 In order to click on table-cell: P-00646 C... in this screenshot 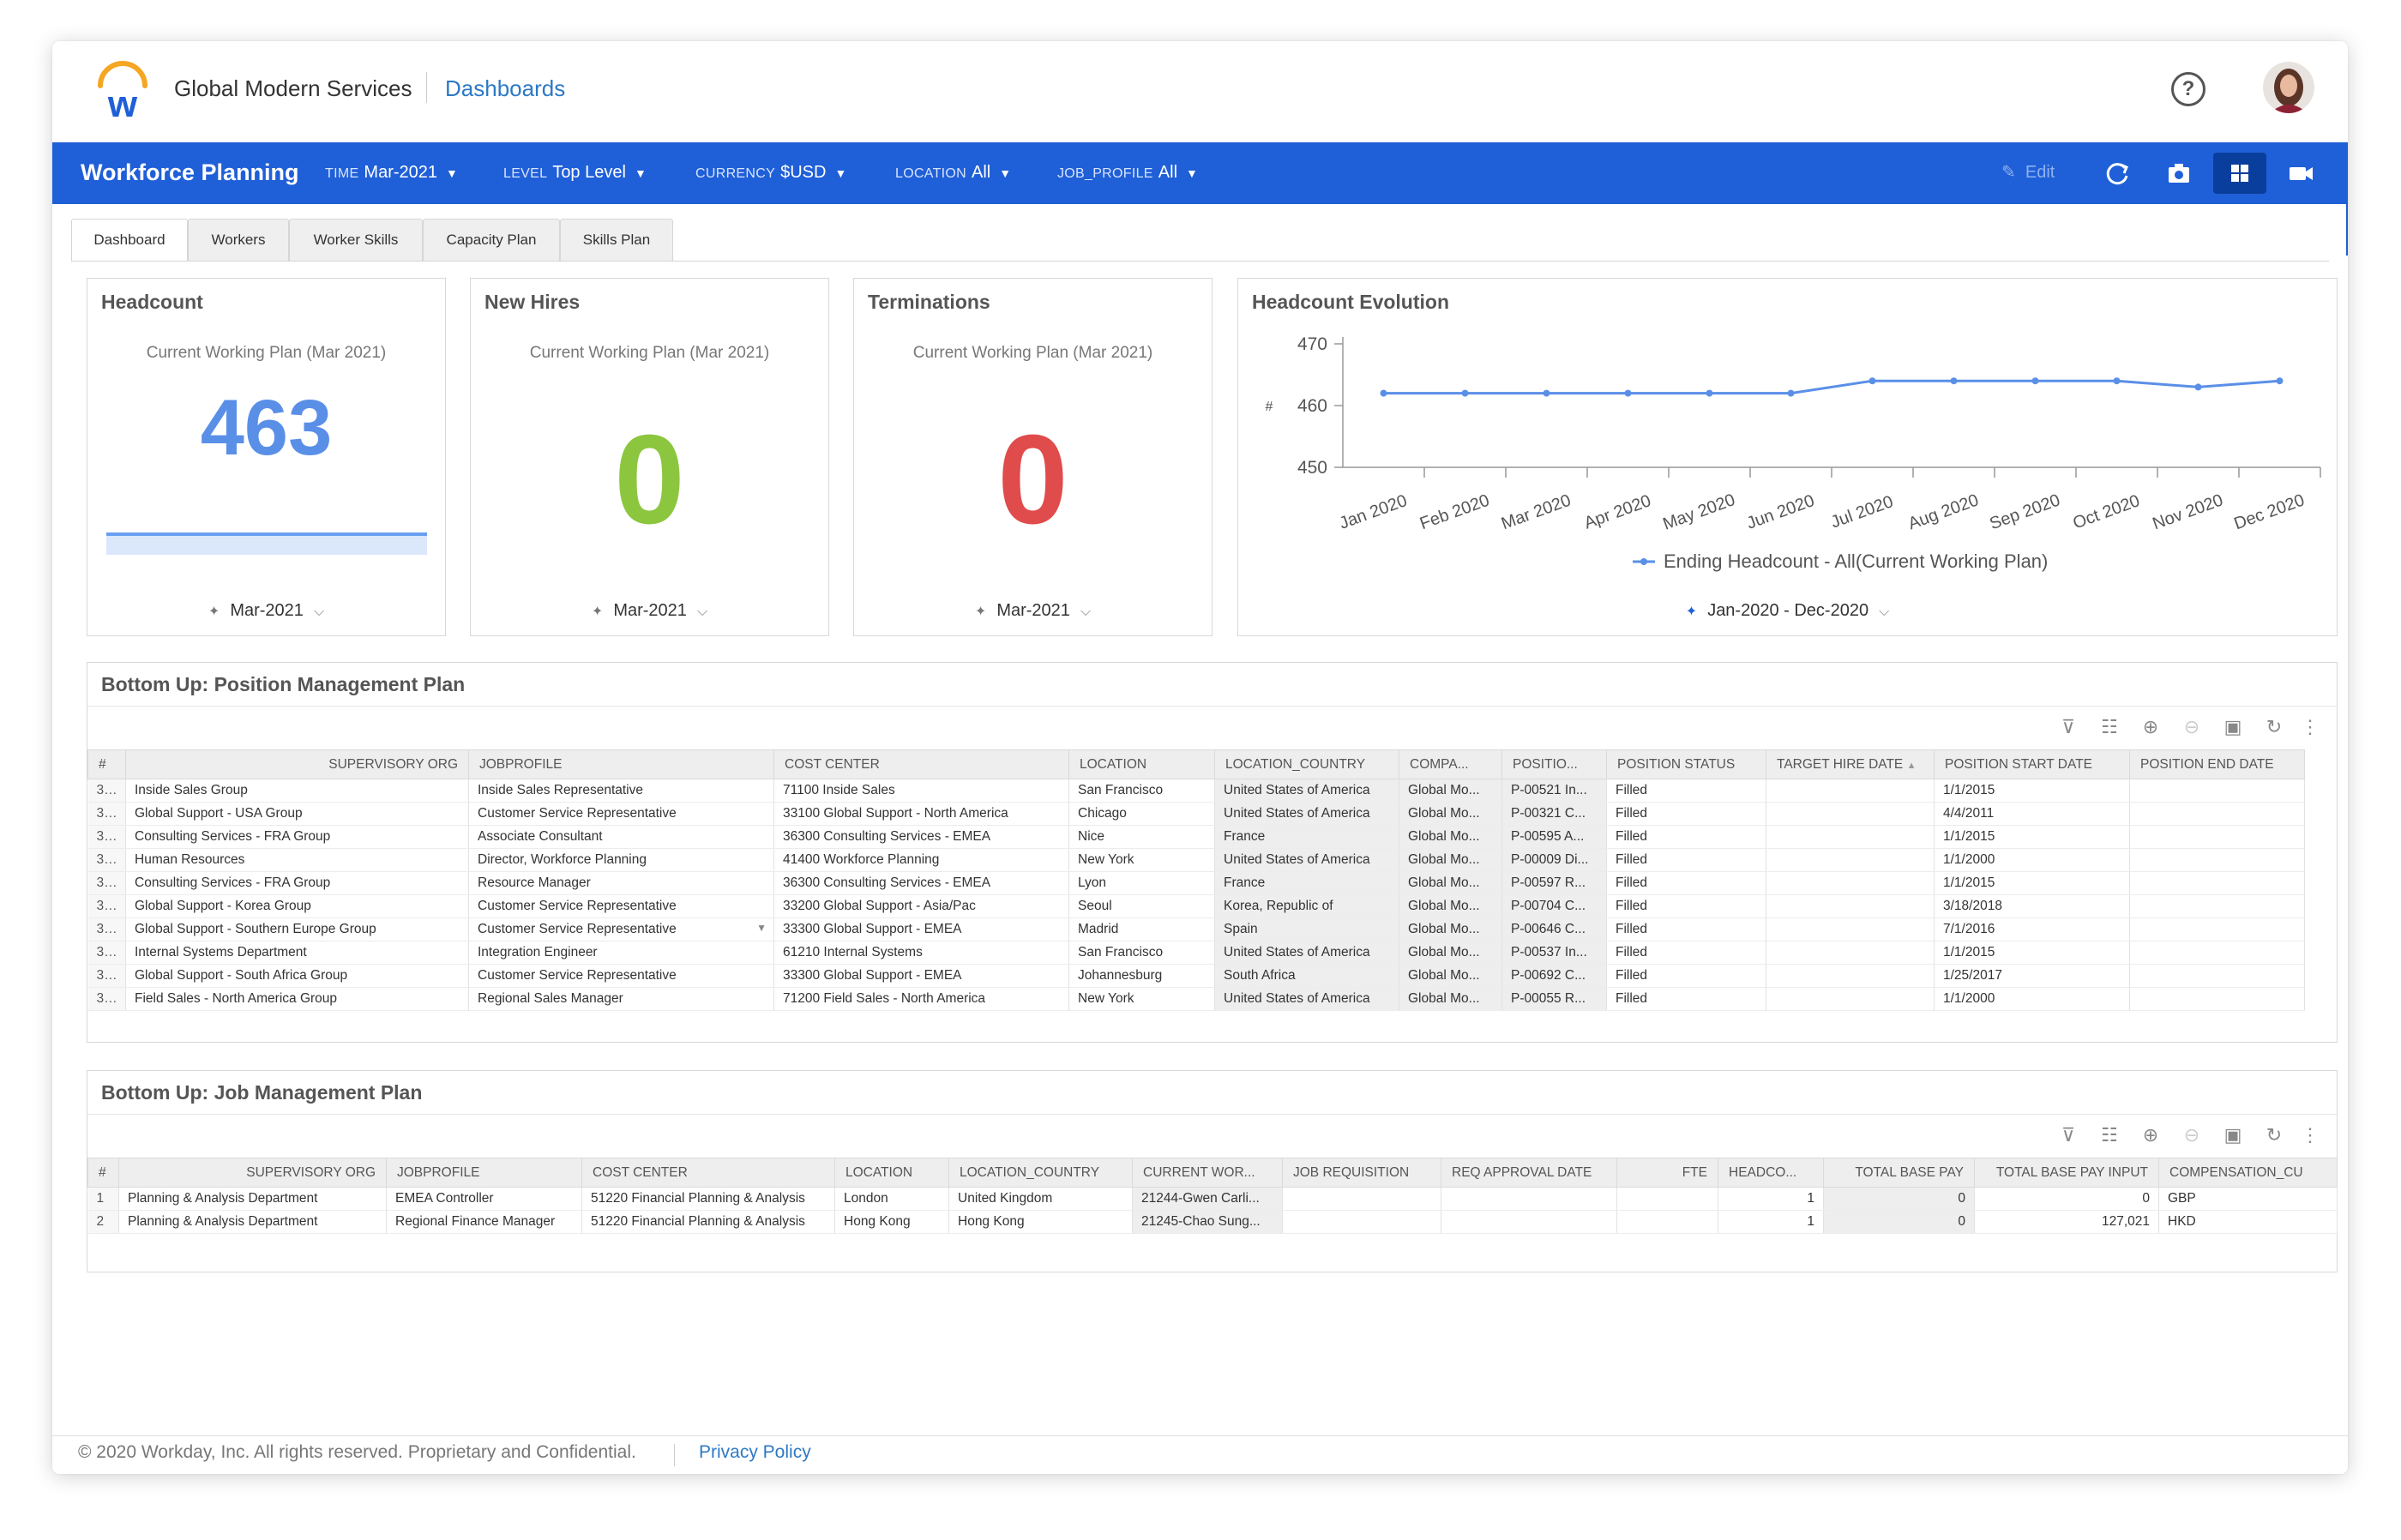, I will do `click(1554, 929)`.